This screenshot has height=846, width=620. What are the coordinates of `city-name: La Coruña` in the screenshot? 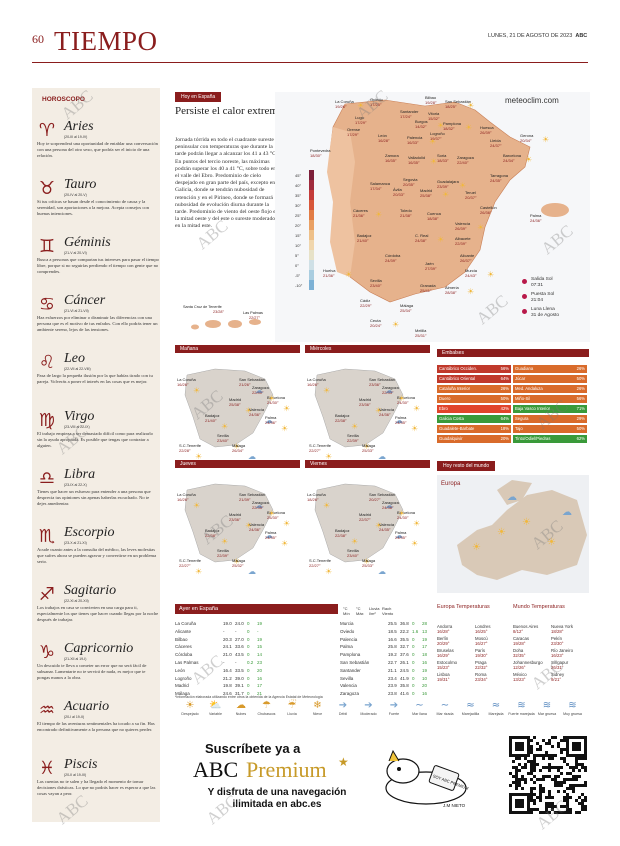 It's located at (344, 101).